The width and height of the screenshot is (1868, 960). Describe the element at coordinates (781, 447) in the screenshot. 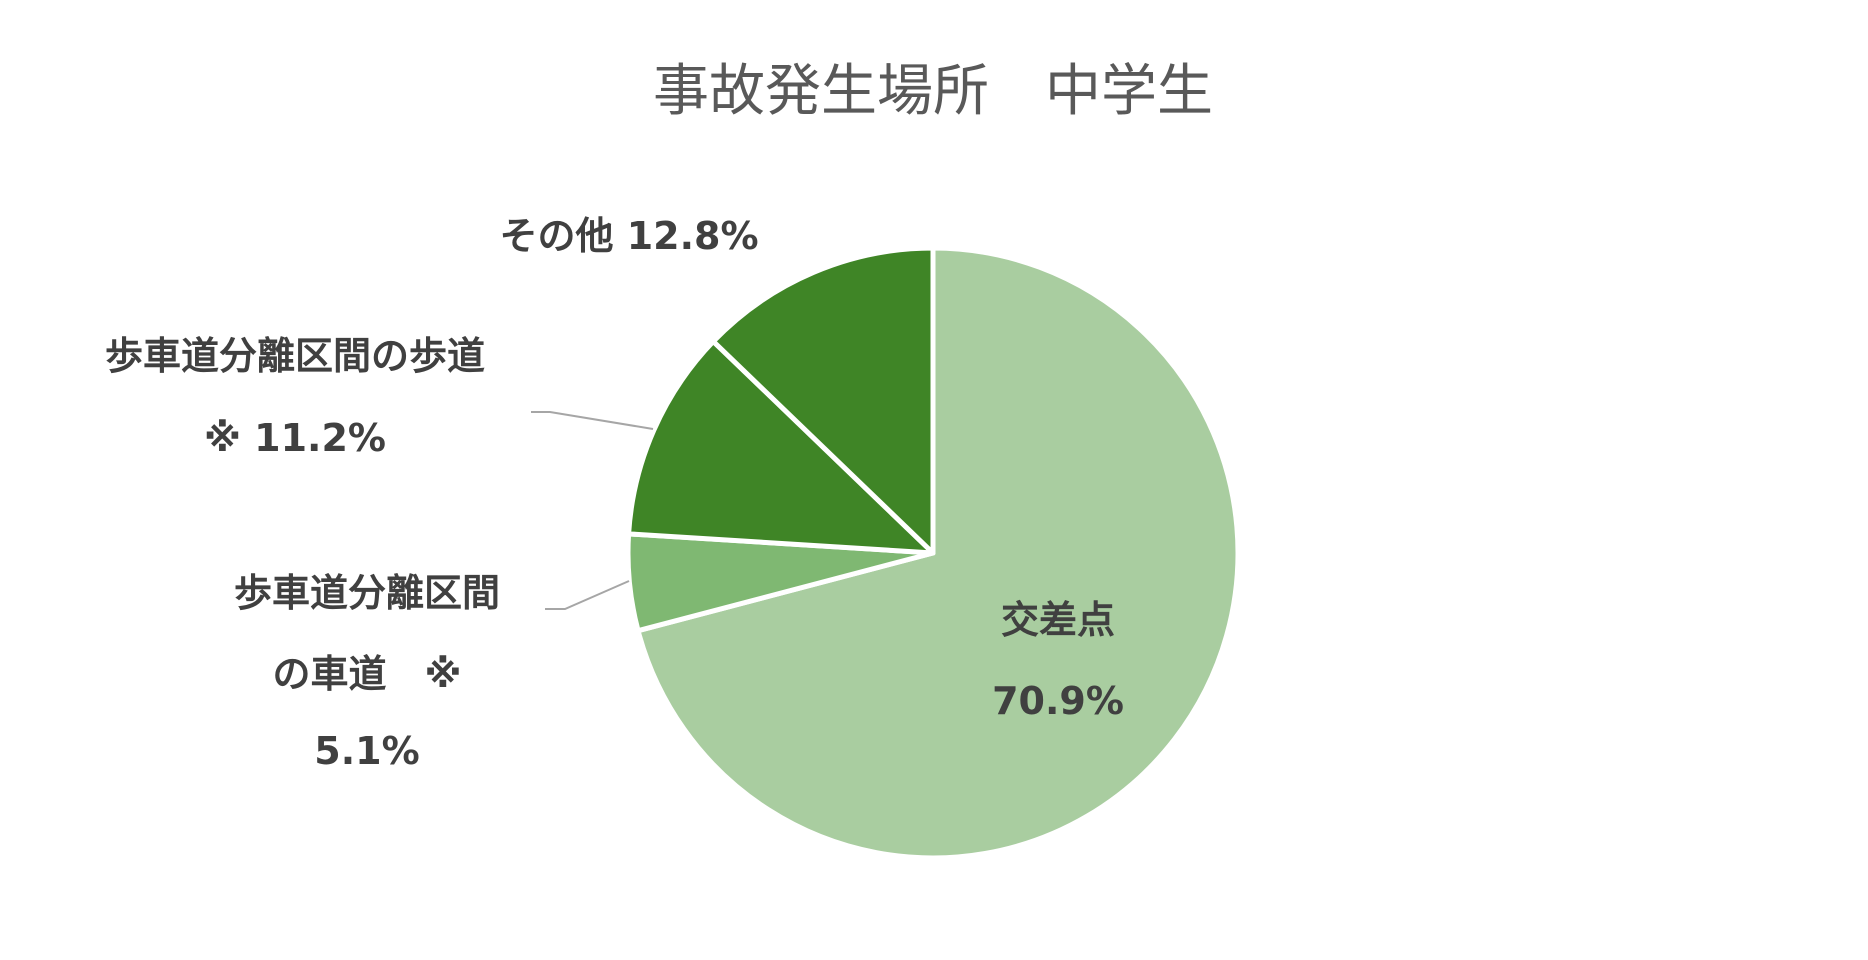

I see `slice-sidewalk` at that location.